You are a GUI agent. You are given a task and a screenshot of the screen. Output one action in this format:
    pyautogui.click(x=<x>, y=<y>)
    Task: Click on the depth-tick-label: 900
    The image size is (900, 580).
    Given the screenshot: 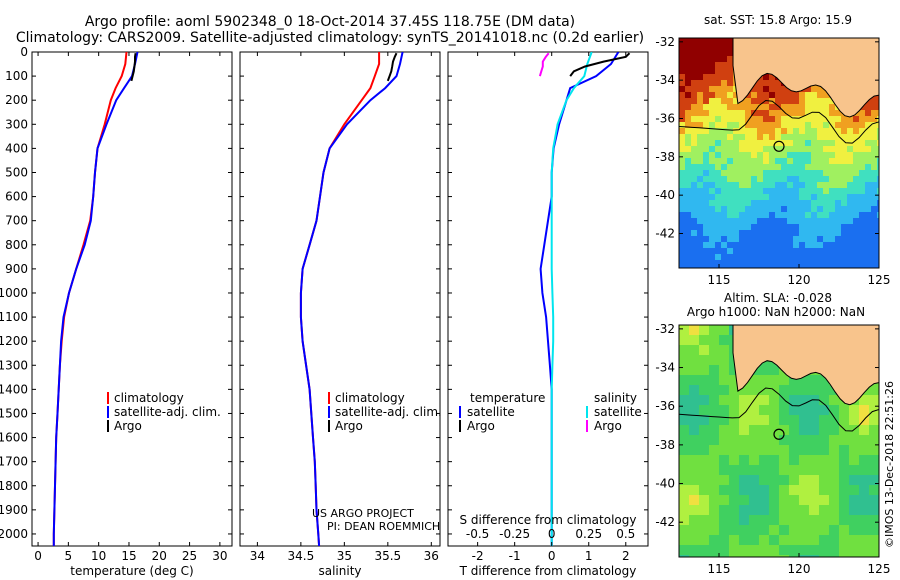 What is the action you would take?
    pyautogui.click(x=16, y=269)
    